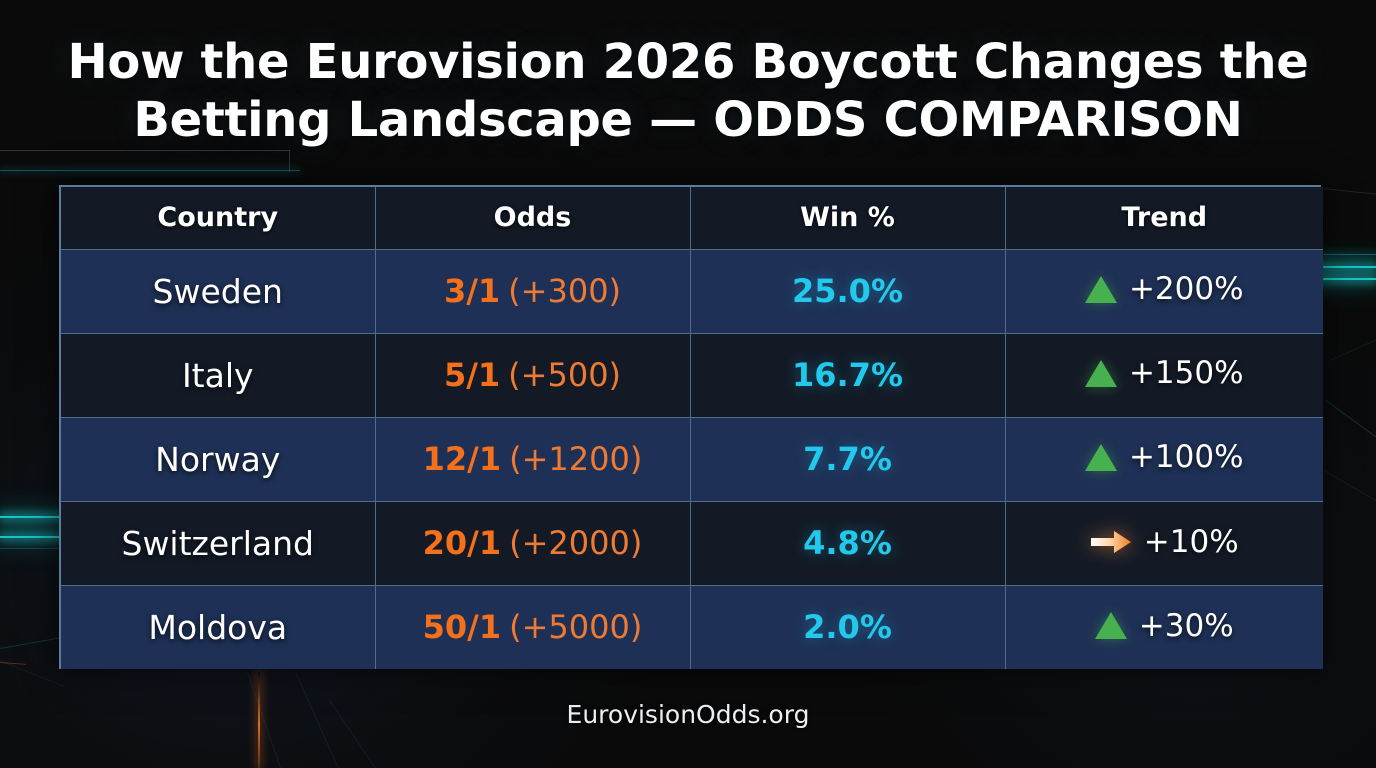 The width and height of the screenshot is (1376, 768). I want to click on cell-trend: +30%, so click(1164, 627).